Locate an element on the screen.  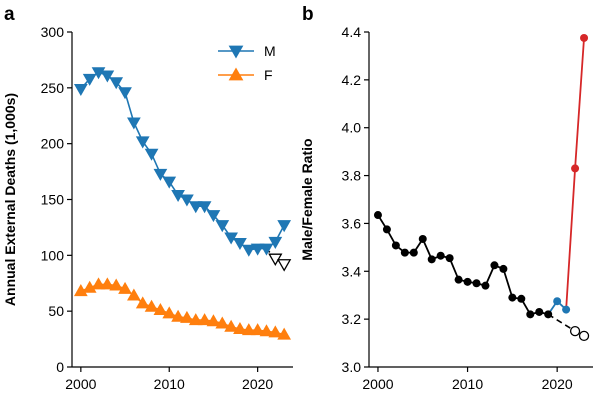
panel-a-ytick-label-1: 50 is located at coordinates (56, 311).